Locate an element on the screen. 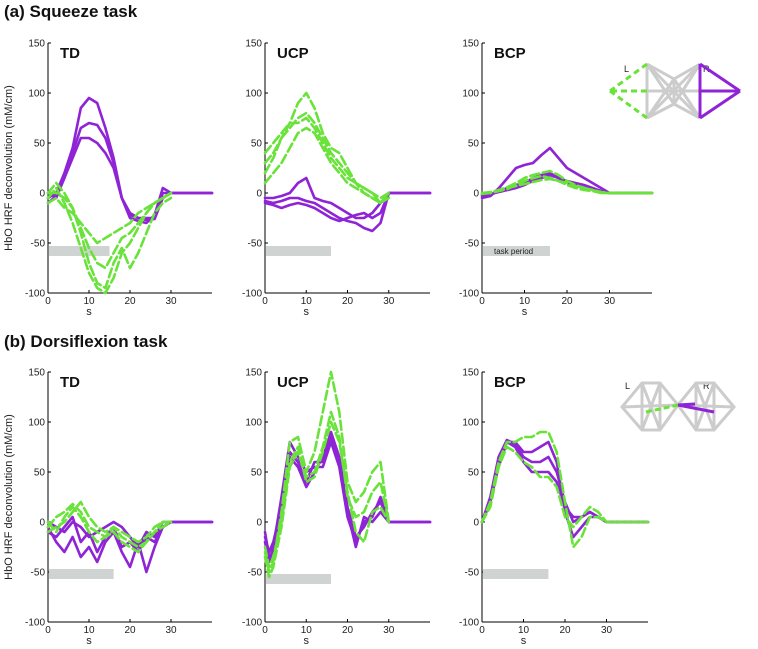 This screenshot has width=758, height=649. panel-title: UCP is located at coordinates (293, 382).